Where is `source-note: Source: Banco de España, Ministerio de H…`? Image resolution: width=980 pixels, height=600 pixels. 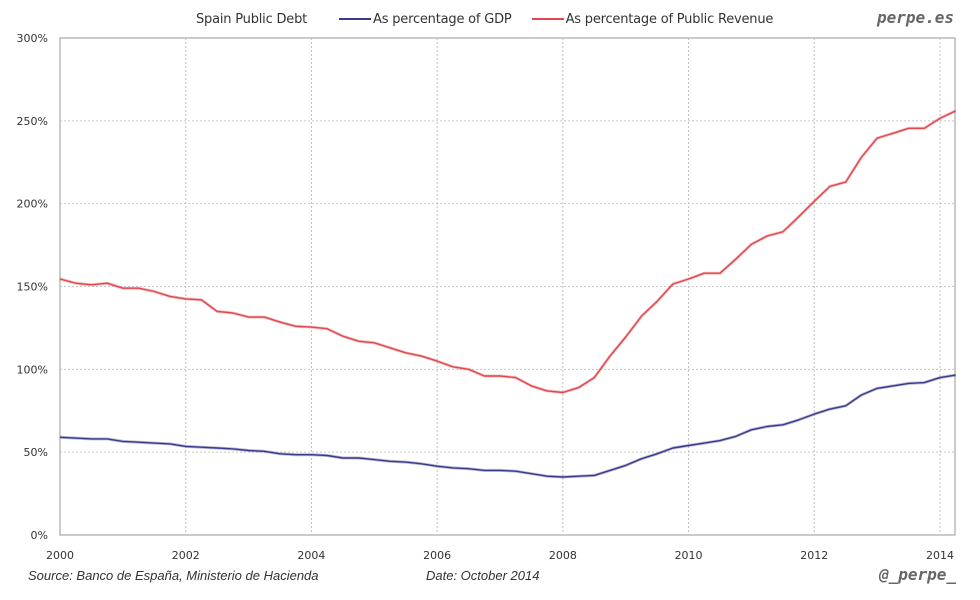 source-note: Source: Banco de España, Ministerio de H… is located at coordinates (173, 575).